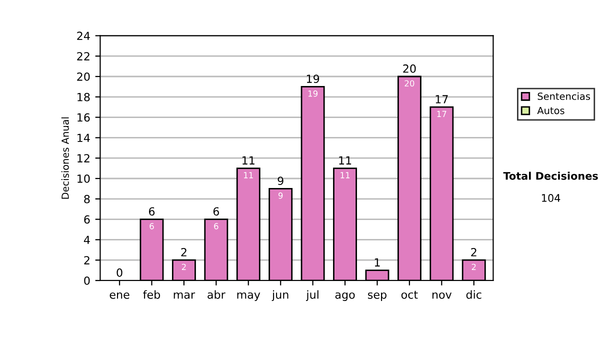  Describe the element at coordinates (474, 294) in the screenshot. I see `x-tick-label: dic` at that location.